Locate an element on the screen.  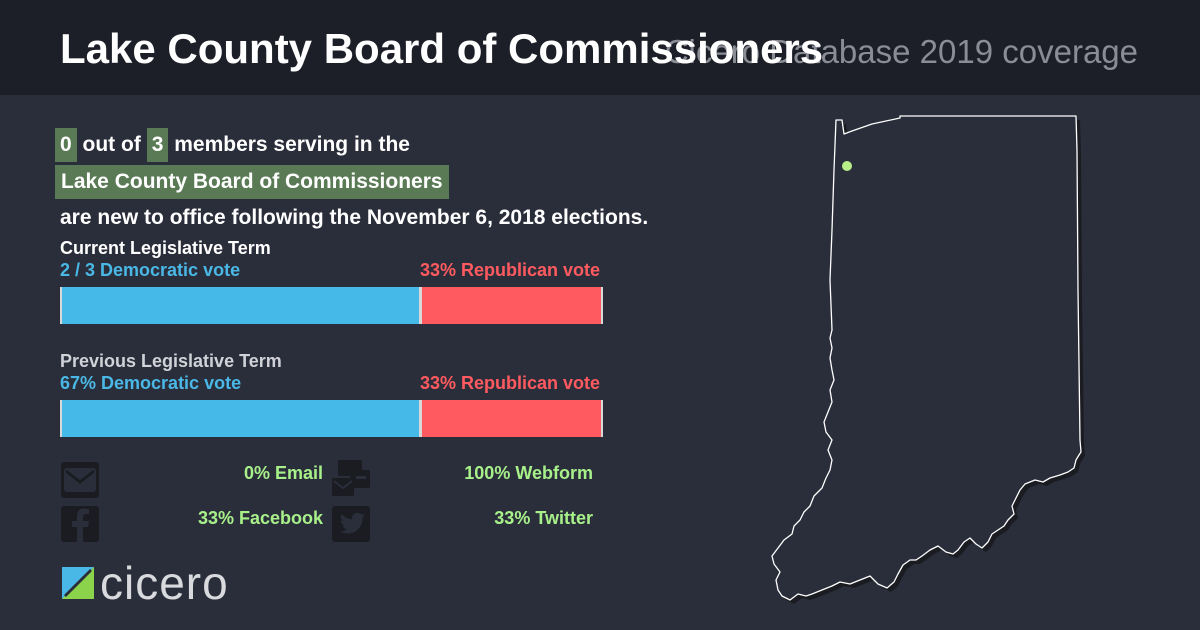
envelope-icon is located at coordinates (80, 480).